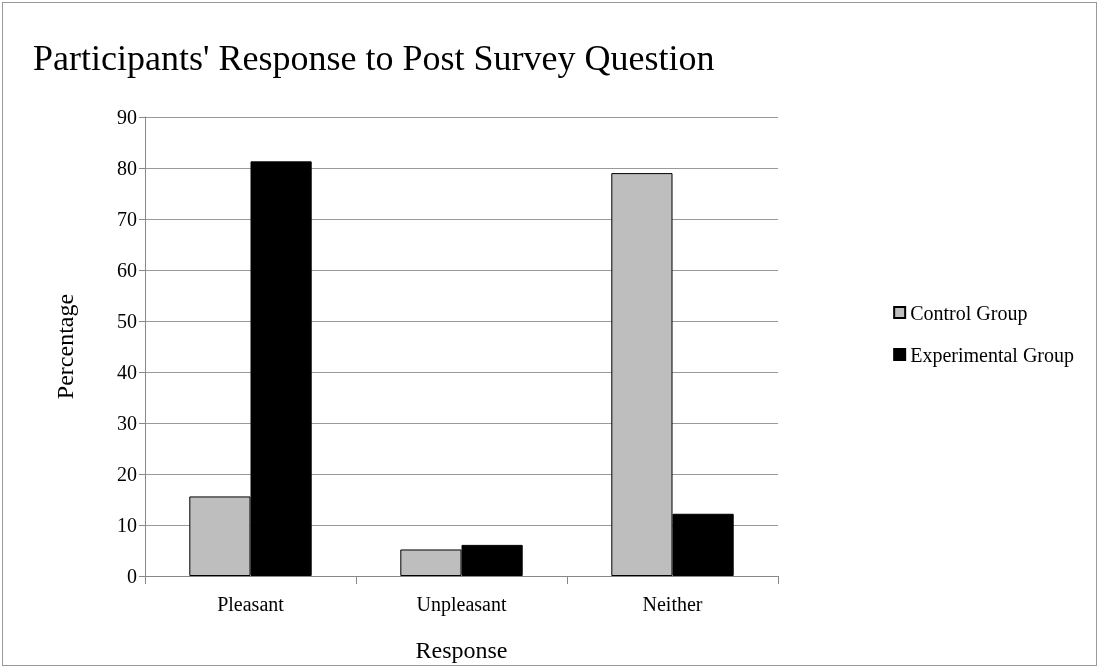 The image size is (1099, 667). I want to click on y-tick-label: 30, so click(127, 423).